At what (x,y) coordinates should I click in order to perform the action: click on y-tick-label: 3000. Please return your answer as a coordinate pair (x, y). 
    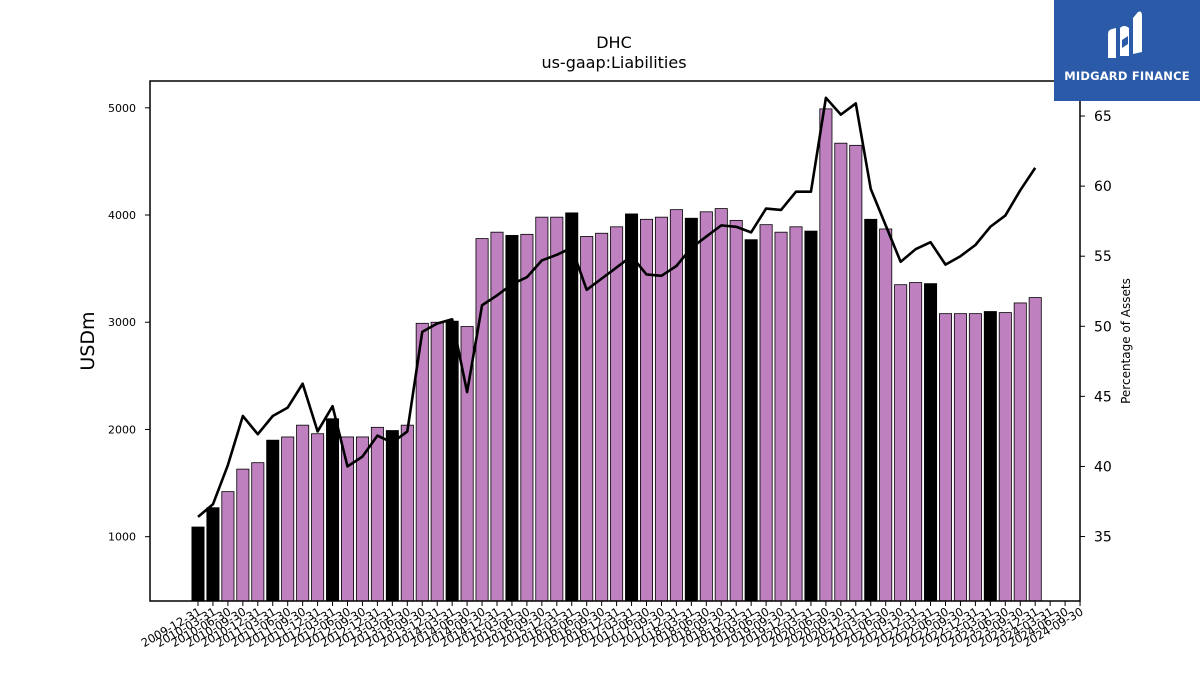
    Looking at the image, I should click on (122, 322).